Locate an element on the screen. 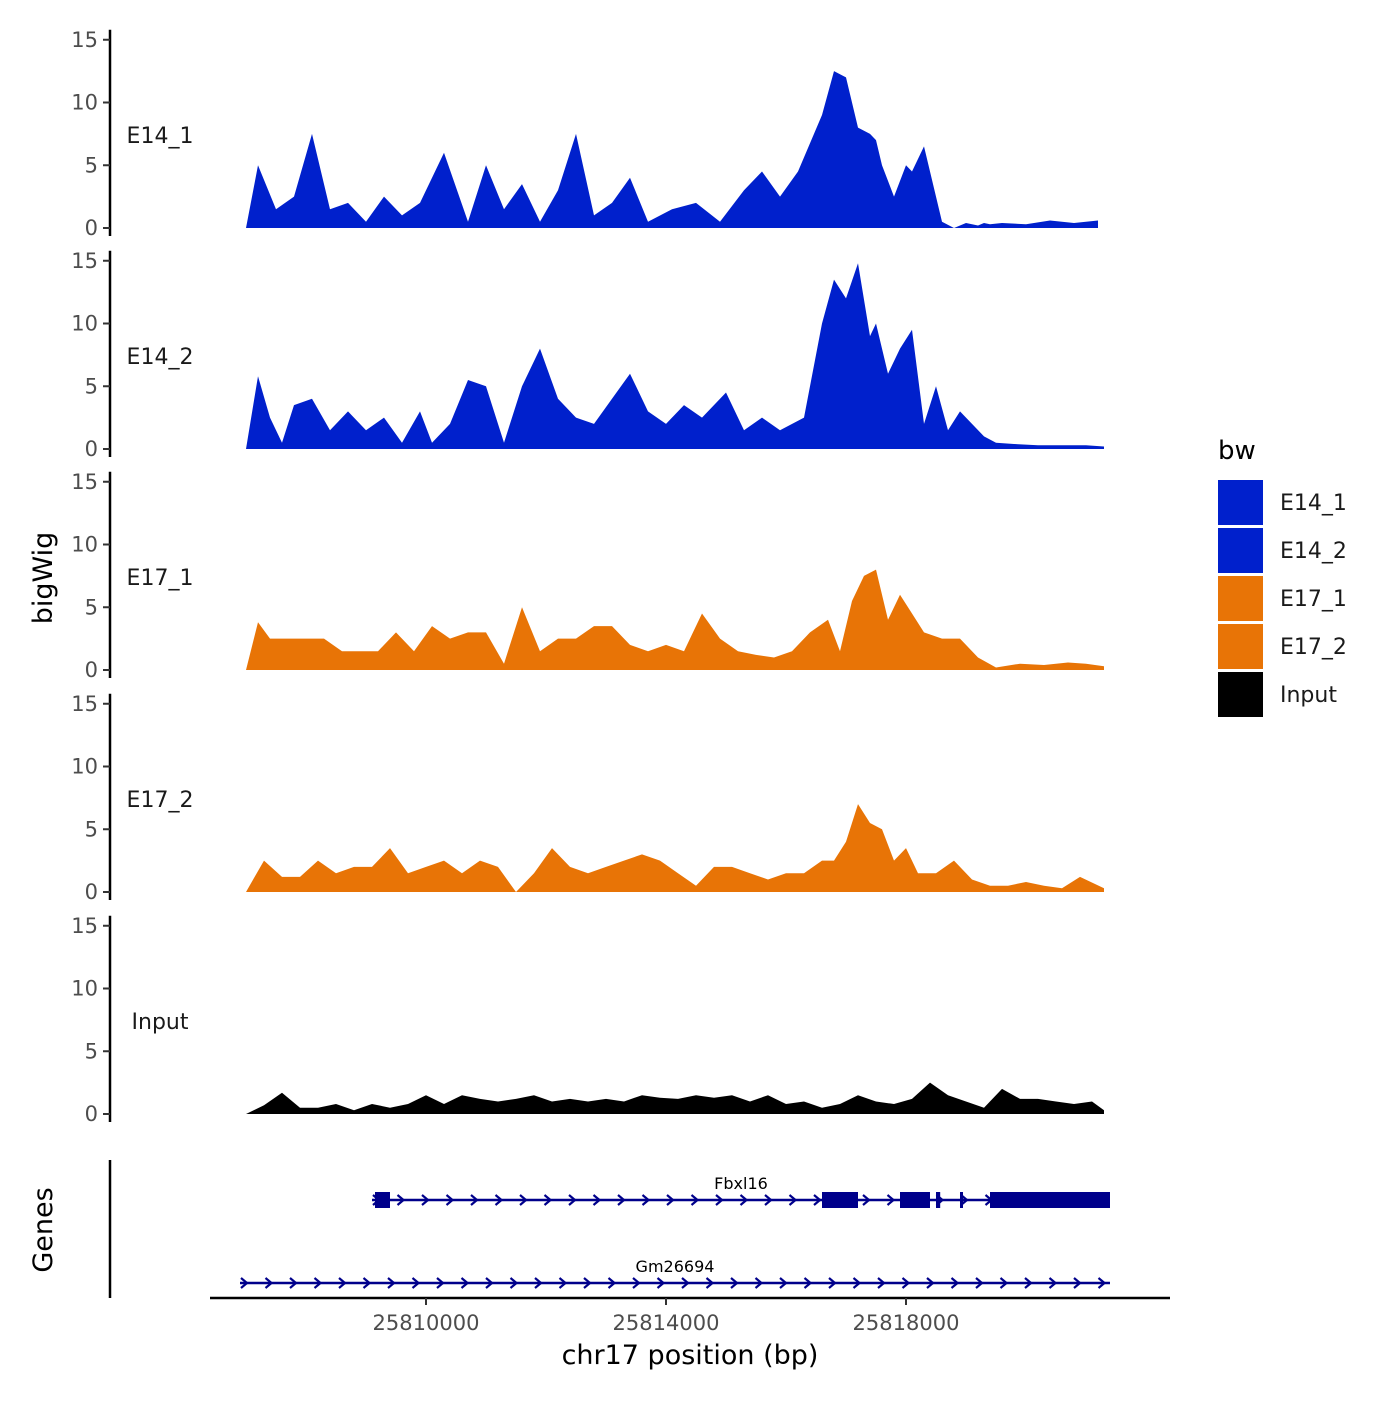  coverage-area-input is located at coordinates (675, 1098).